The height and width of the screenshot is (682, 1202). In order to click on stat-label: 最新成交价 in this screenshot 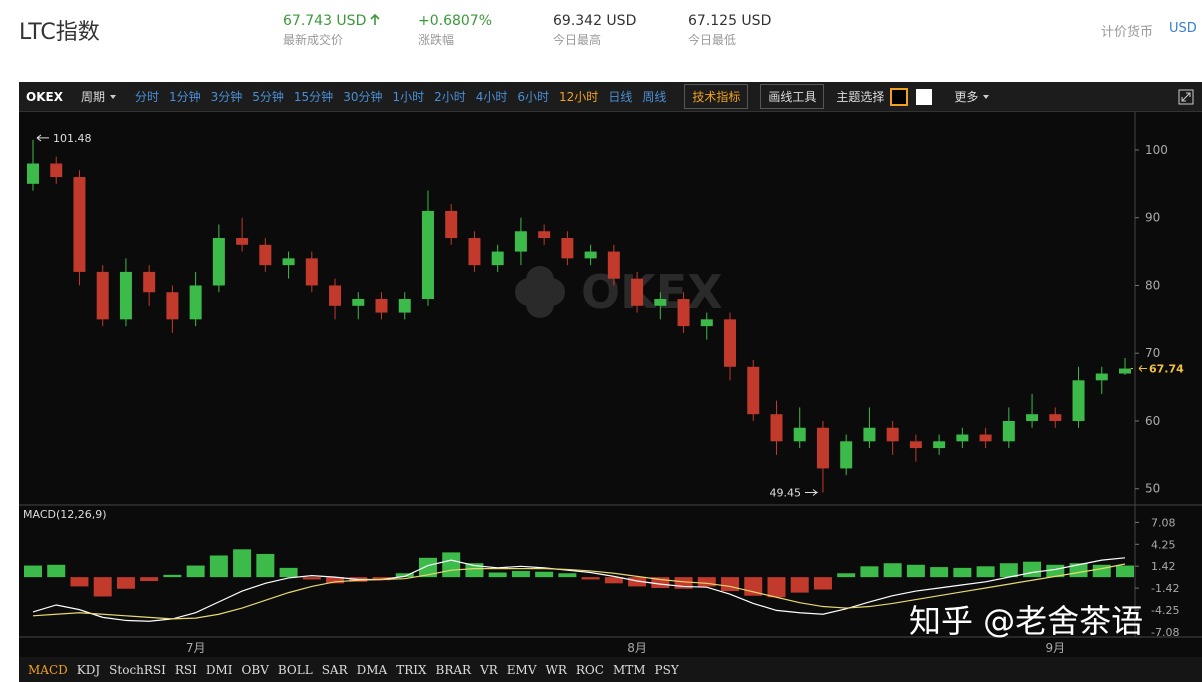, I will do `click(313, 40)`.